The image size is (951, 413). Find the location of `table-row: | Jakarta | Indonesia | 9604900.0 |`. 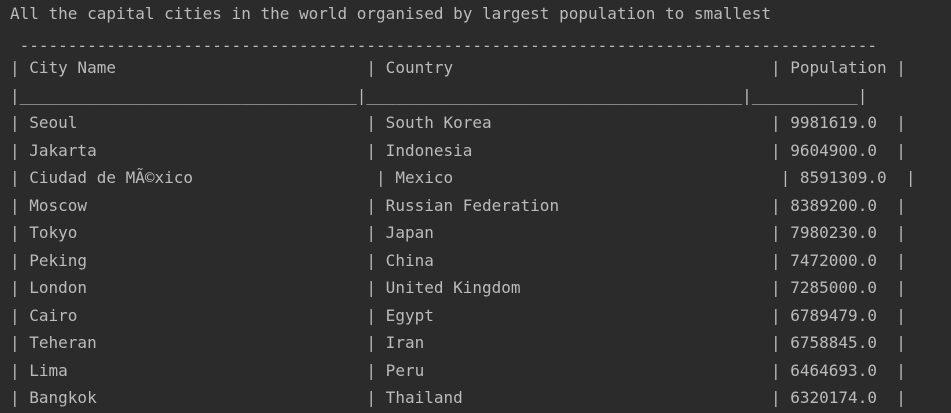

table-row: | Jakarta | Indonesia | 9604900.0 | is located at coordinates (458, 150).